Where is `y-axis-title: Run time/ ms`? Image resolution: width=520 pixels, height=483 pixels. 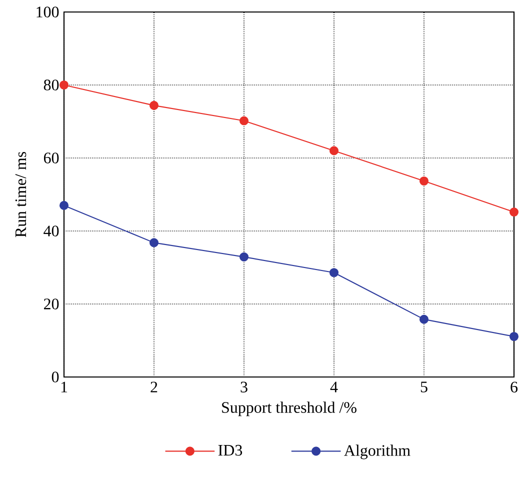
y-axis-title: Run time/ ms is located at coordinates (20, 195).